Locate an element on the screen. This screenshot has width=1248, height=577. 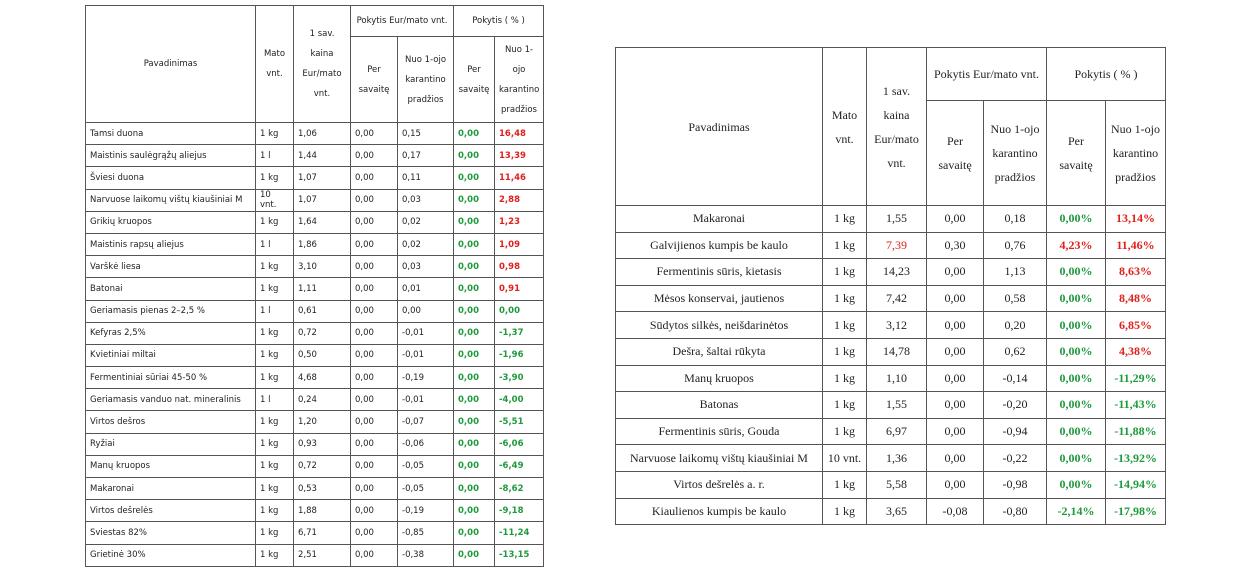
table-cell: -0,80 is located at coordinates (1015, 511).